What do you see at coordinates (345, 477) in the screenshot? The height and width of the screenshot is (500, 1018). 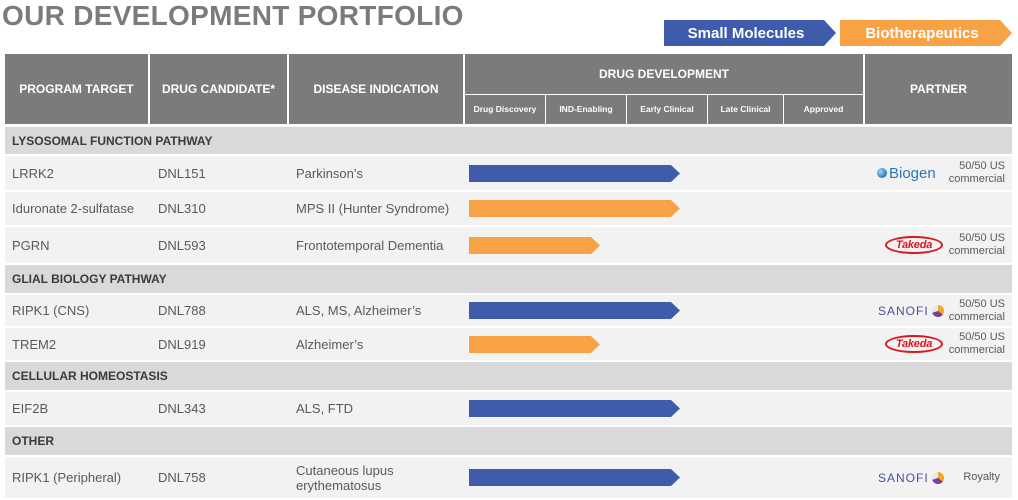 I see `disease-indication: Cutaneous lupus erythematosus` at bounding box center [345, 477].